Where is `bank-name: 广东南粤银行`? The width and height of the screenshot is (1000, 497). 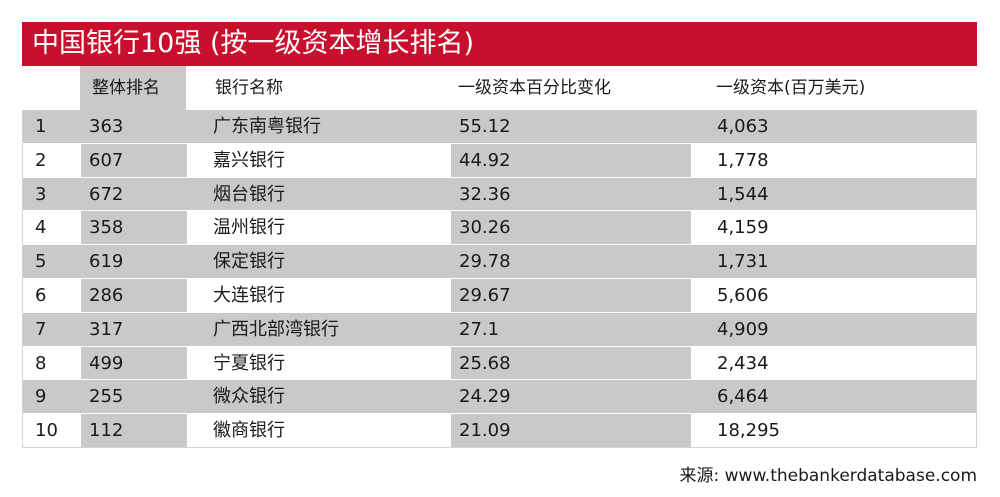 bank-name: 广东南粤银行 is located at coordinates (267, 126).